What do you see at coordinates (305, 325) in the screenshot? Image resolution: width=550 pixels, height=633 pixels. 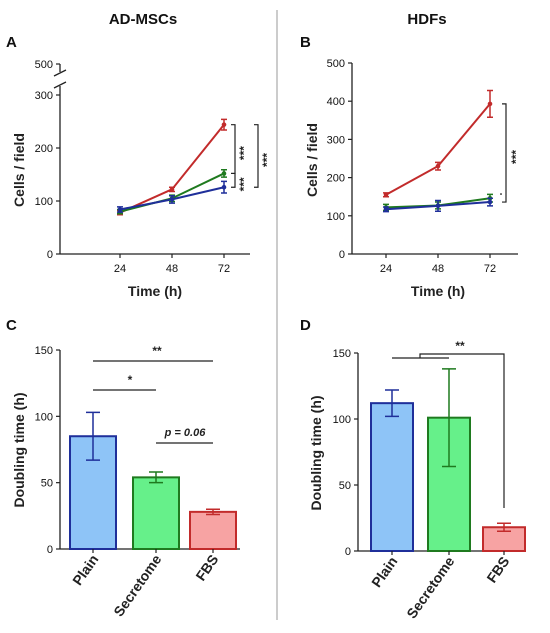 I see `panel-label-d: D` at bounding box center [305, 325].